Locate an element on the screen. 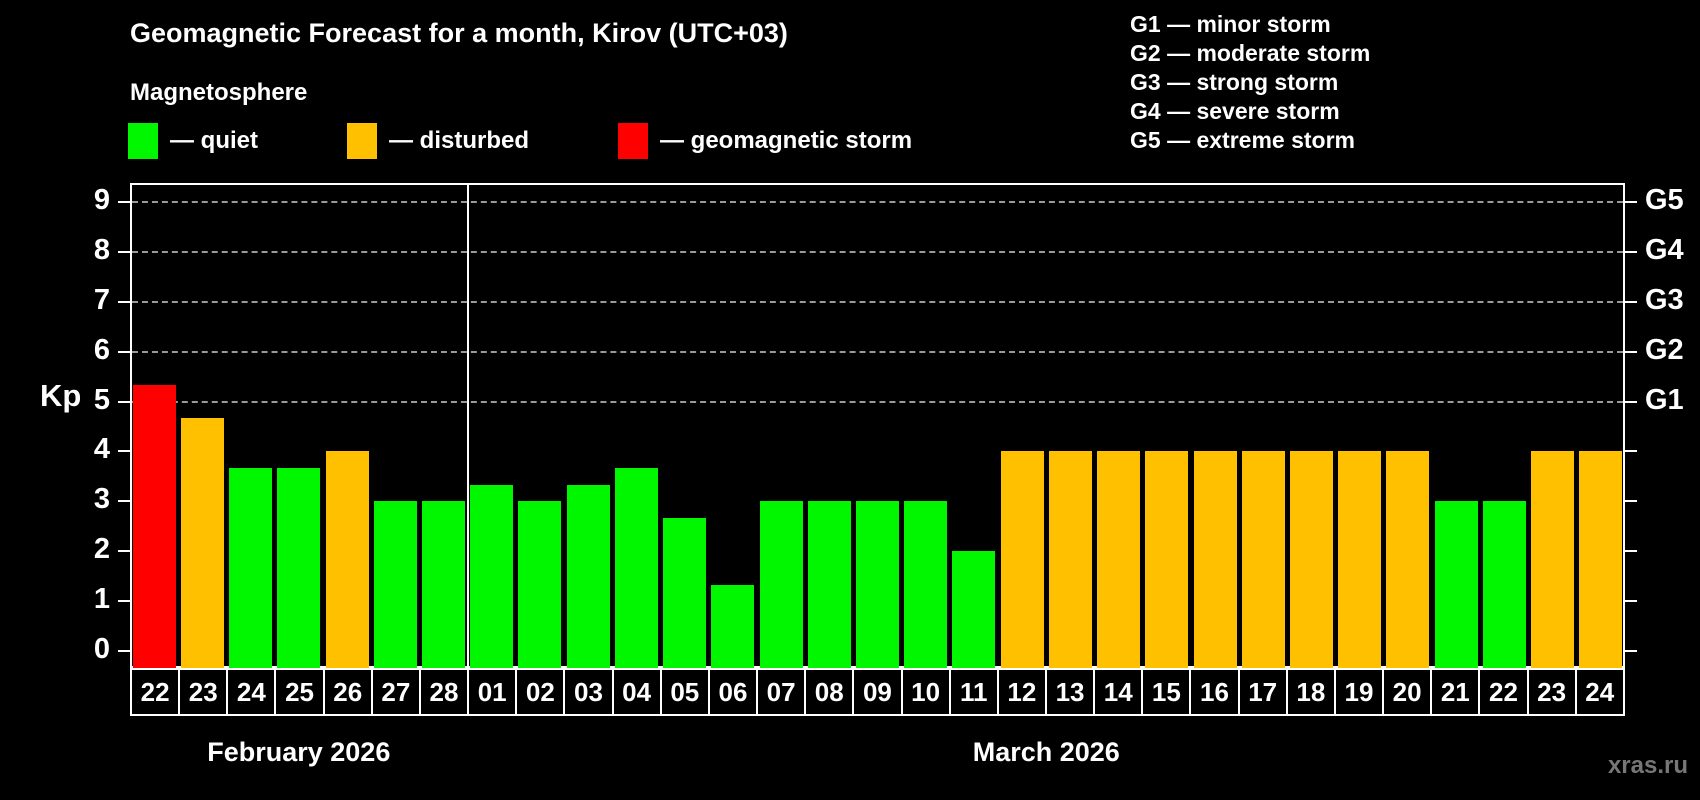 Image resolution: width=1700 pixels, height=800 pixels. right-tick-kp0 is located at coordinates (1631, 651).